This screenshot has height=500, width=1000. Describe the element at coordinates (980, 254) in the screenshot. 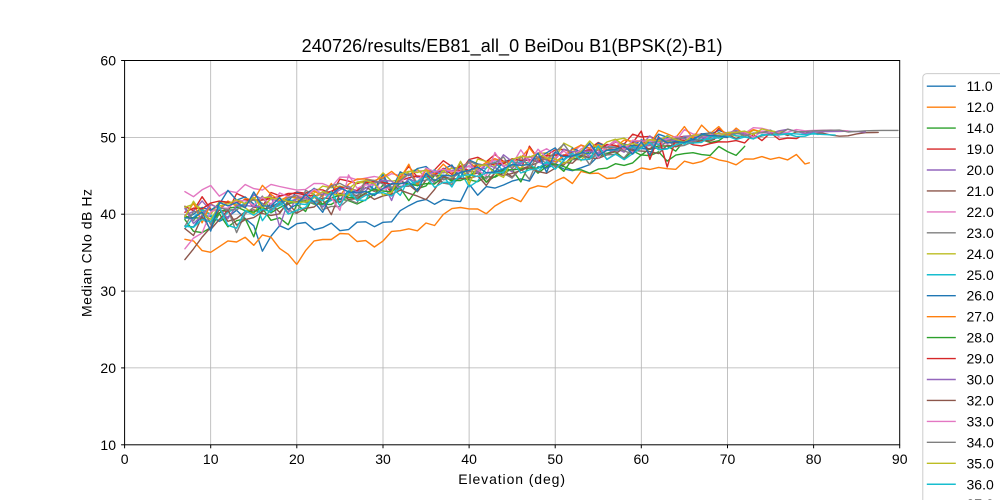

I see `svg-text: 24.0` at that location.